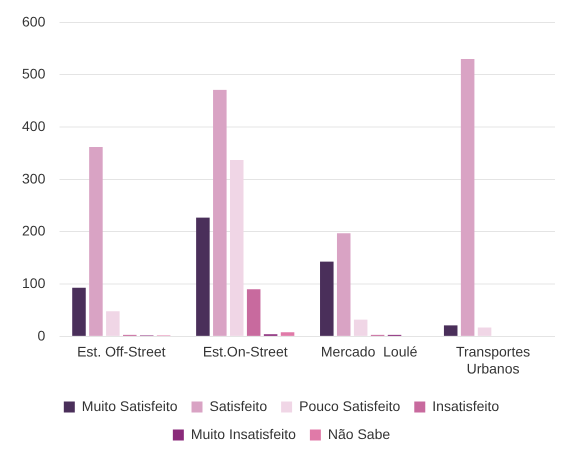  Describe the element at coordinates (245, 352) in the screenshot. I see `x-tick-label: Est.On-Street` at that location.